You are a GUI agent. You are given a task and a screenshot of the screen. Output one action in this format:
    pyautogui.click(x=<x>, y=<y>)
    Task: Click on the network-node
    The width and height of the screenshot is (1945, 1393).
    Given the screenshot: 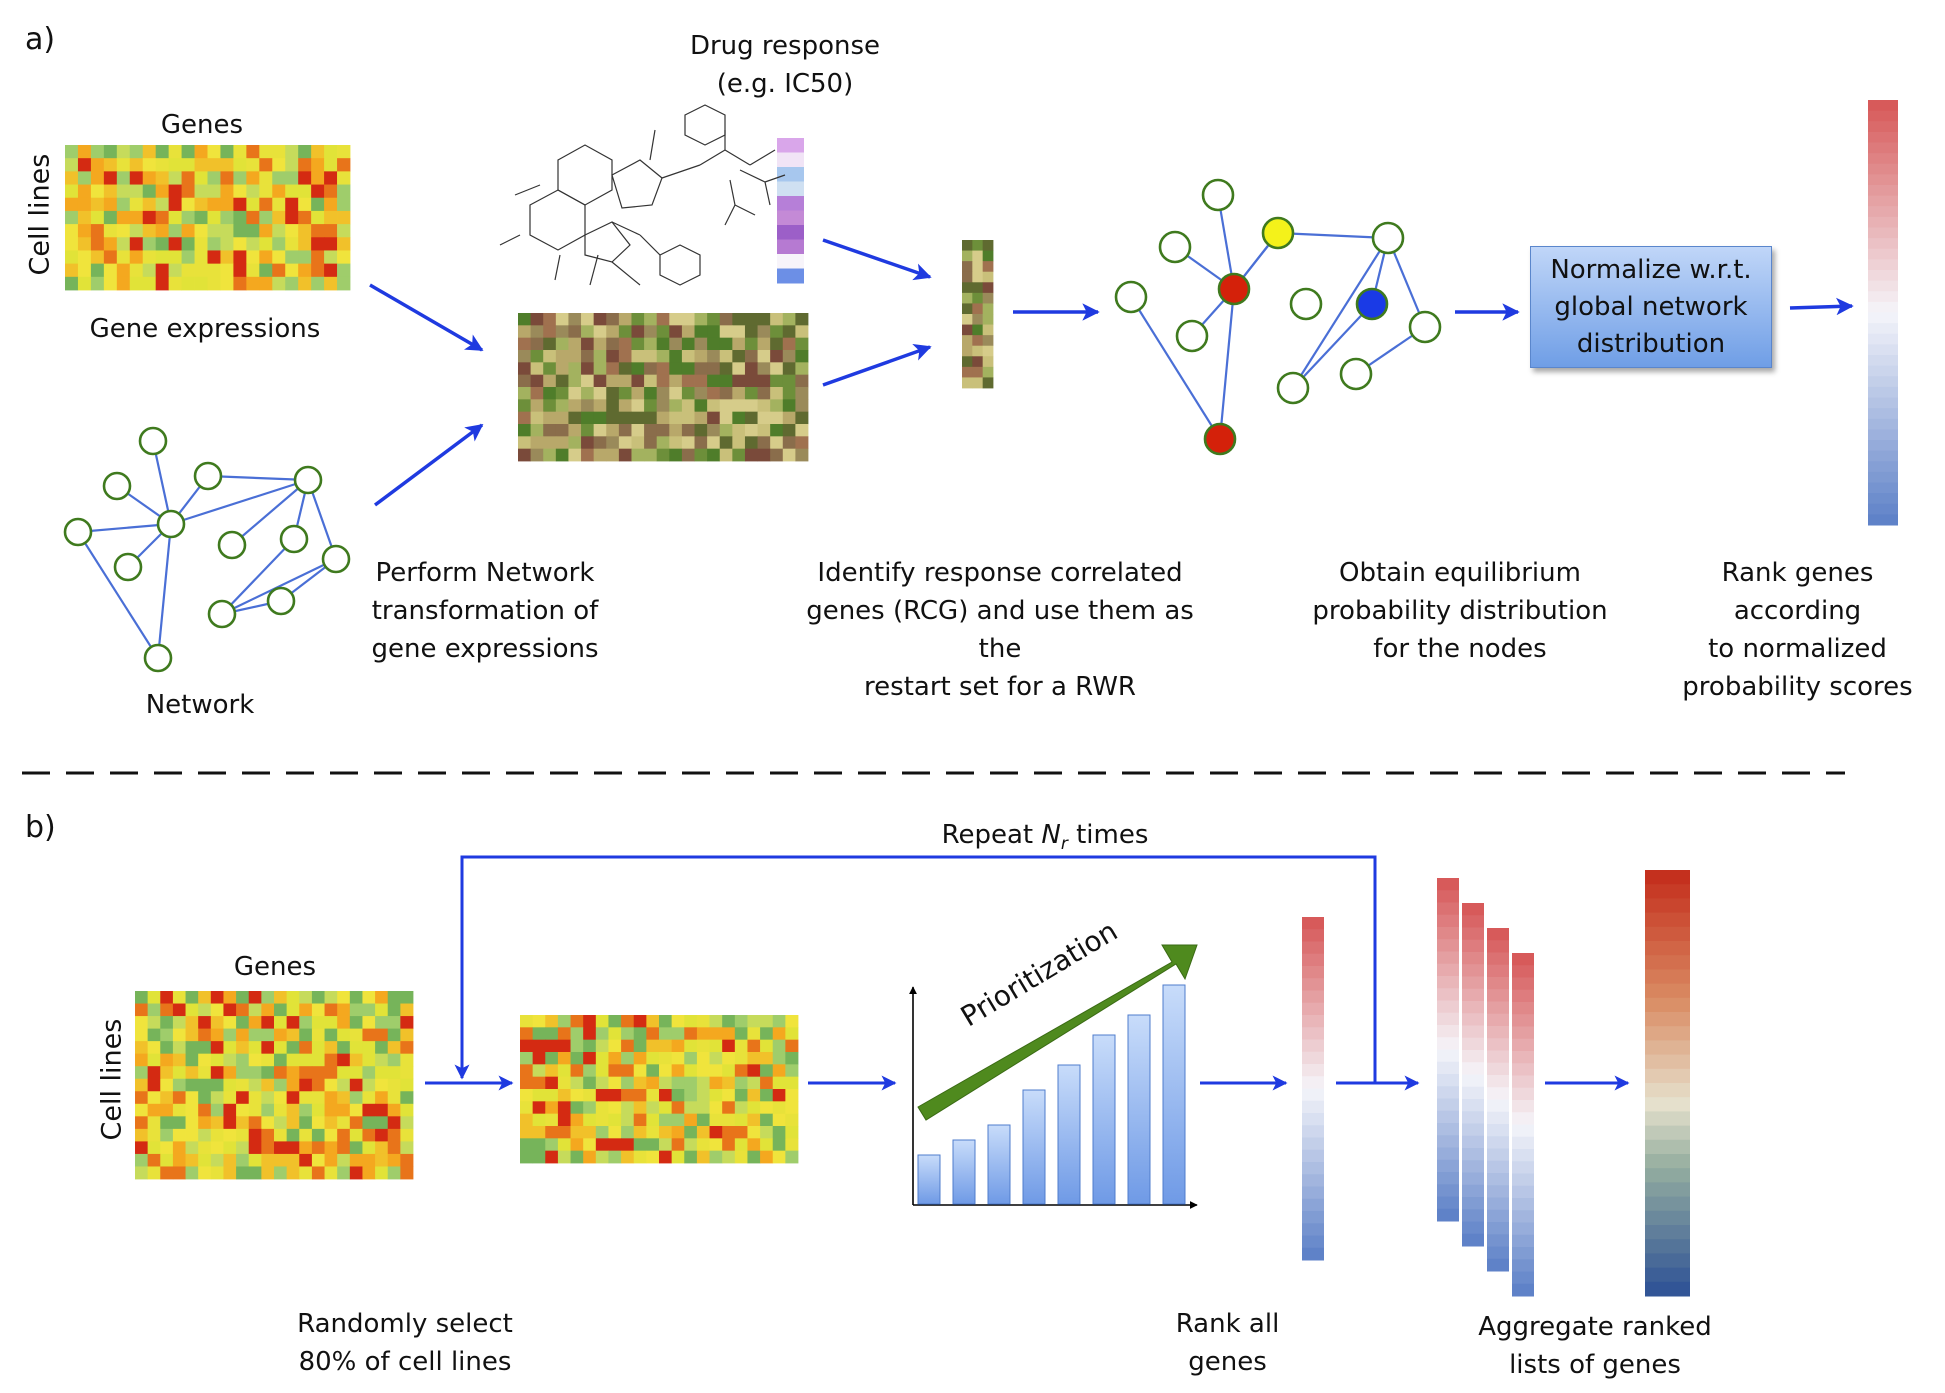 What is the action you would take?
    pyautogui.click(x=1278, y=233)
    